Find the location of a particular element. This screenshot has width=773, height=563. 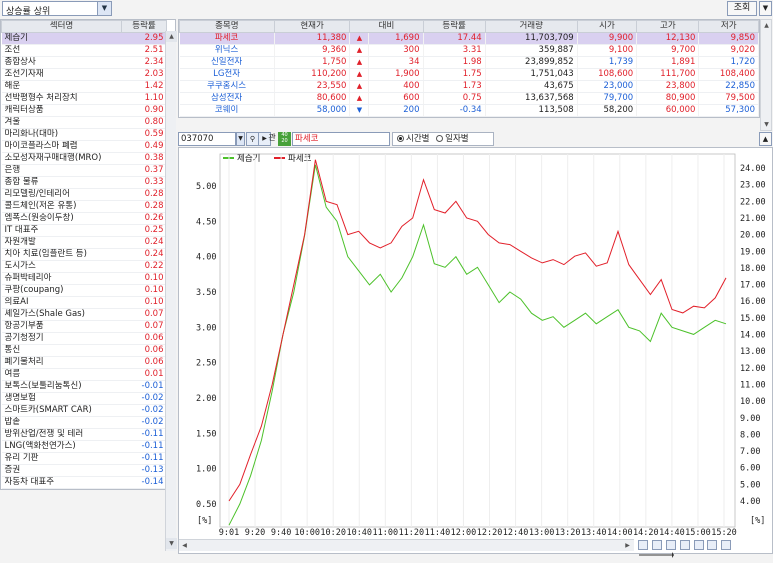

zoom-out-icon is located at coordinates (684, 545).